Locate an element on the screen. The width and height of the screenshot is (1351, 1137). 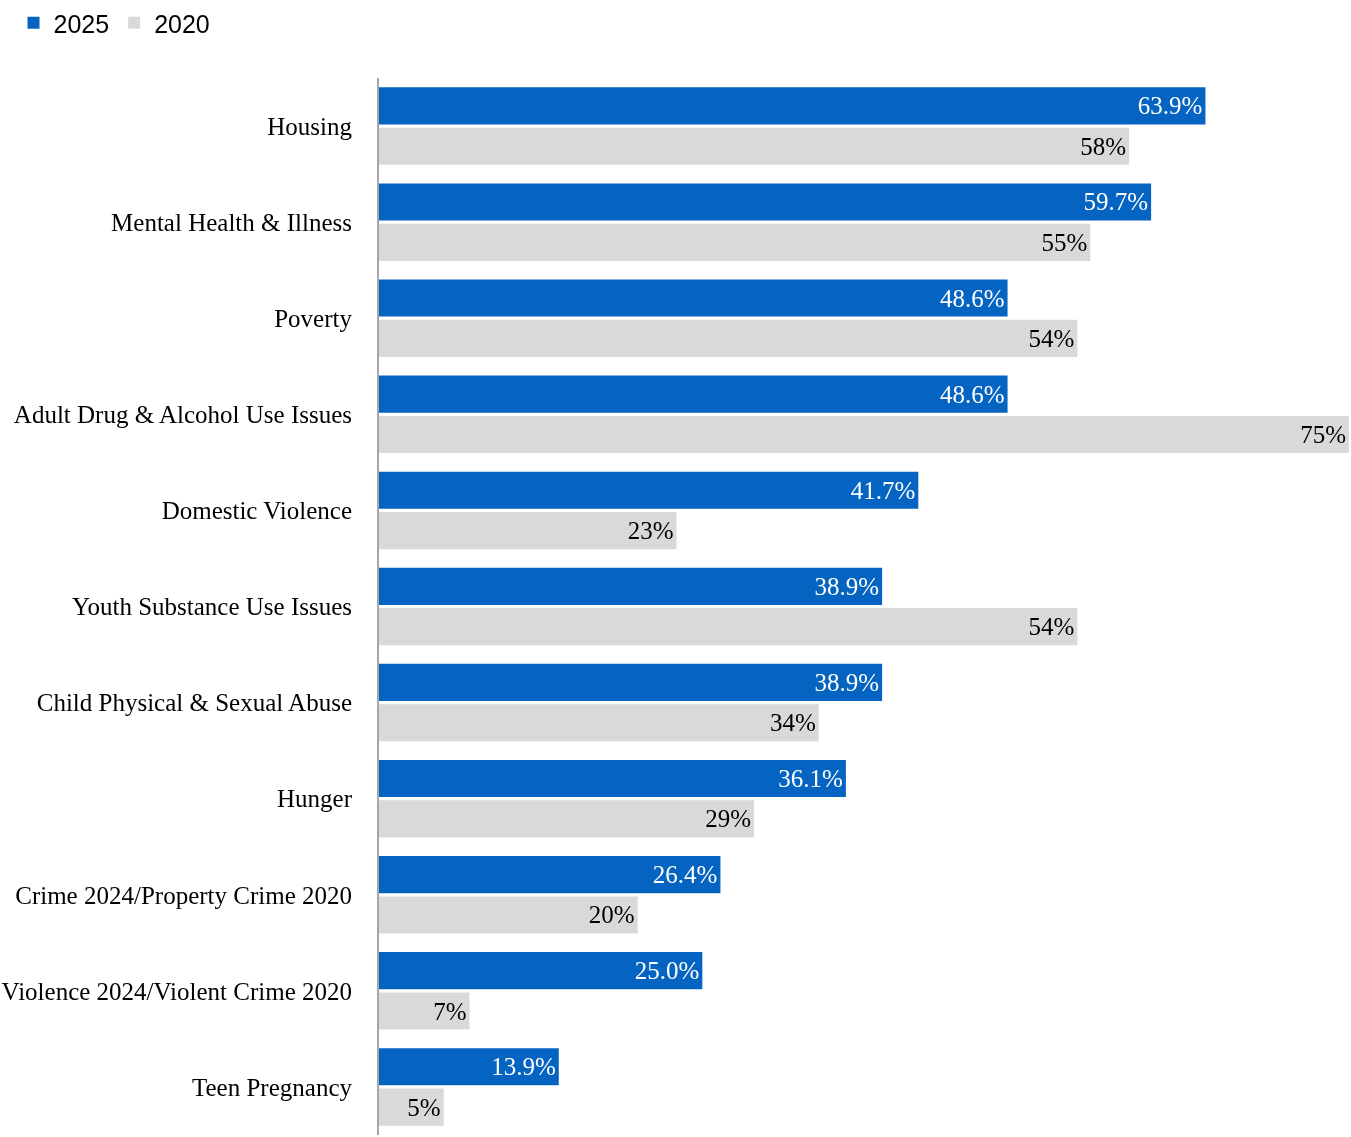
data-label: 63.9% is located at coordinates (1170, 106).